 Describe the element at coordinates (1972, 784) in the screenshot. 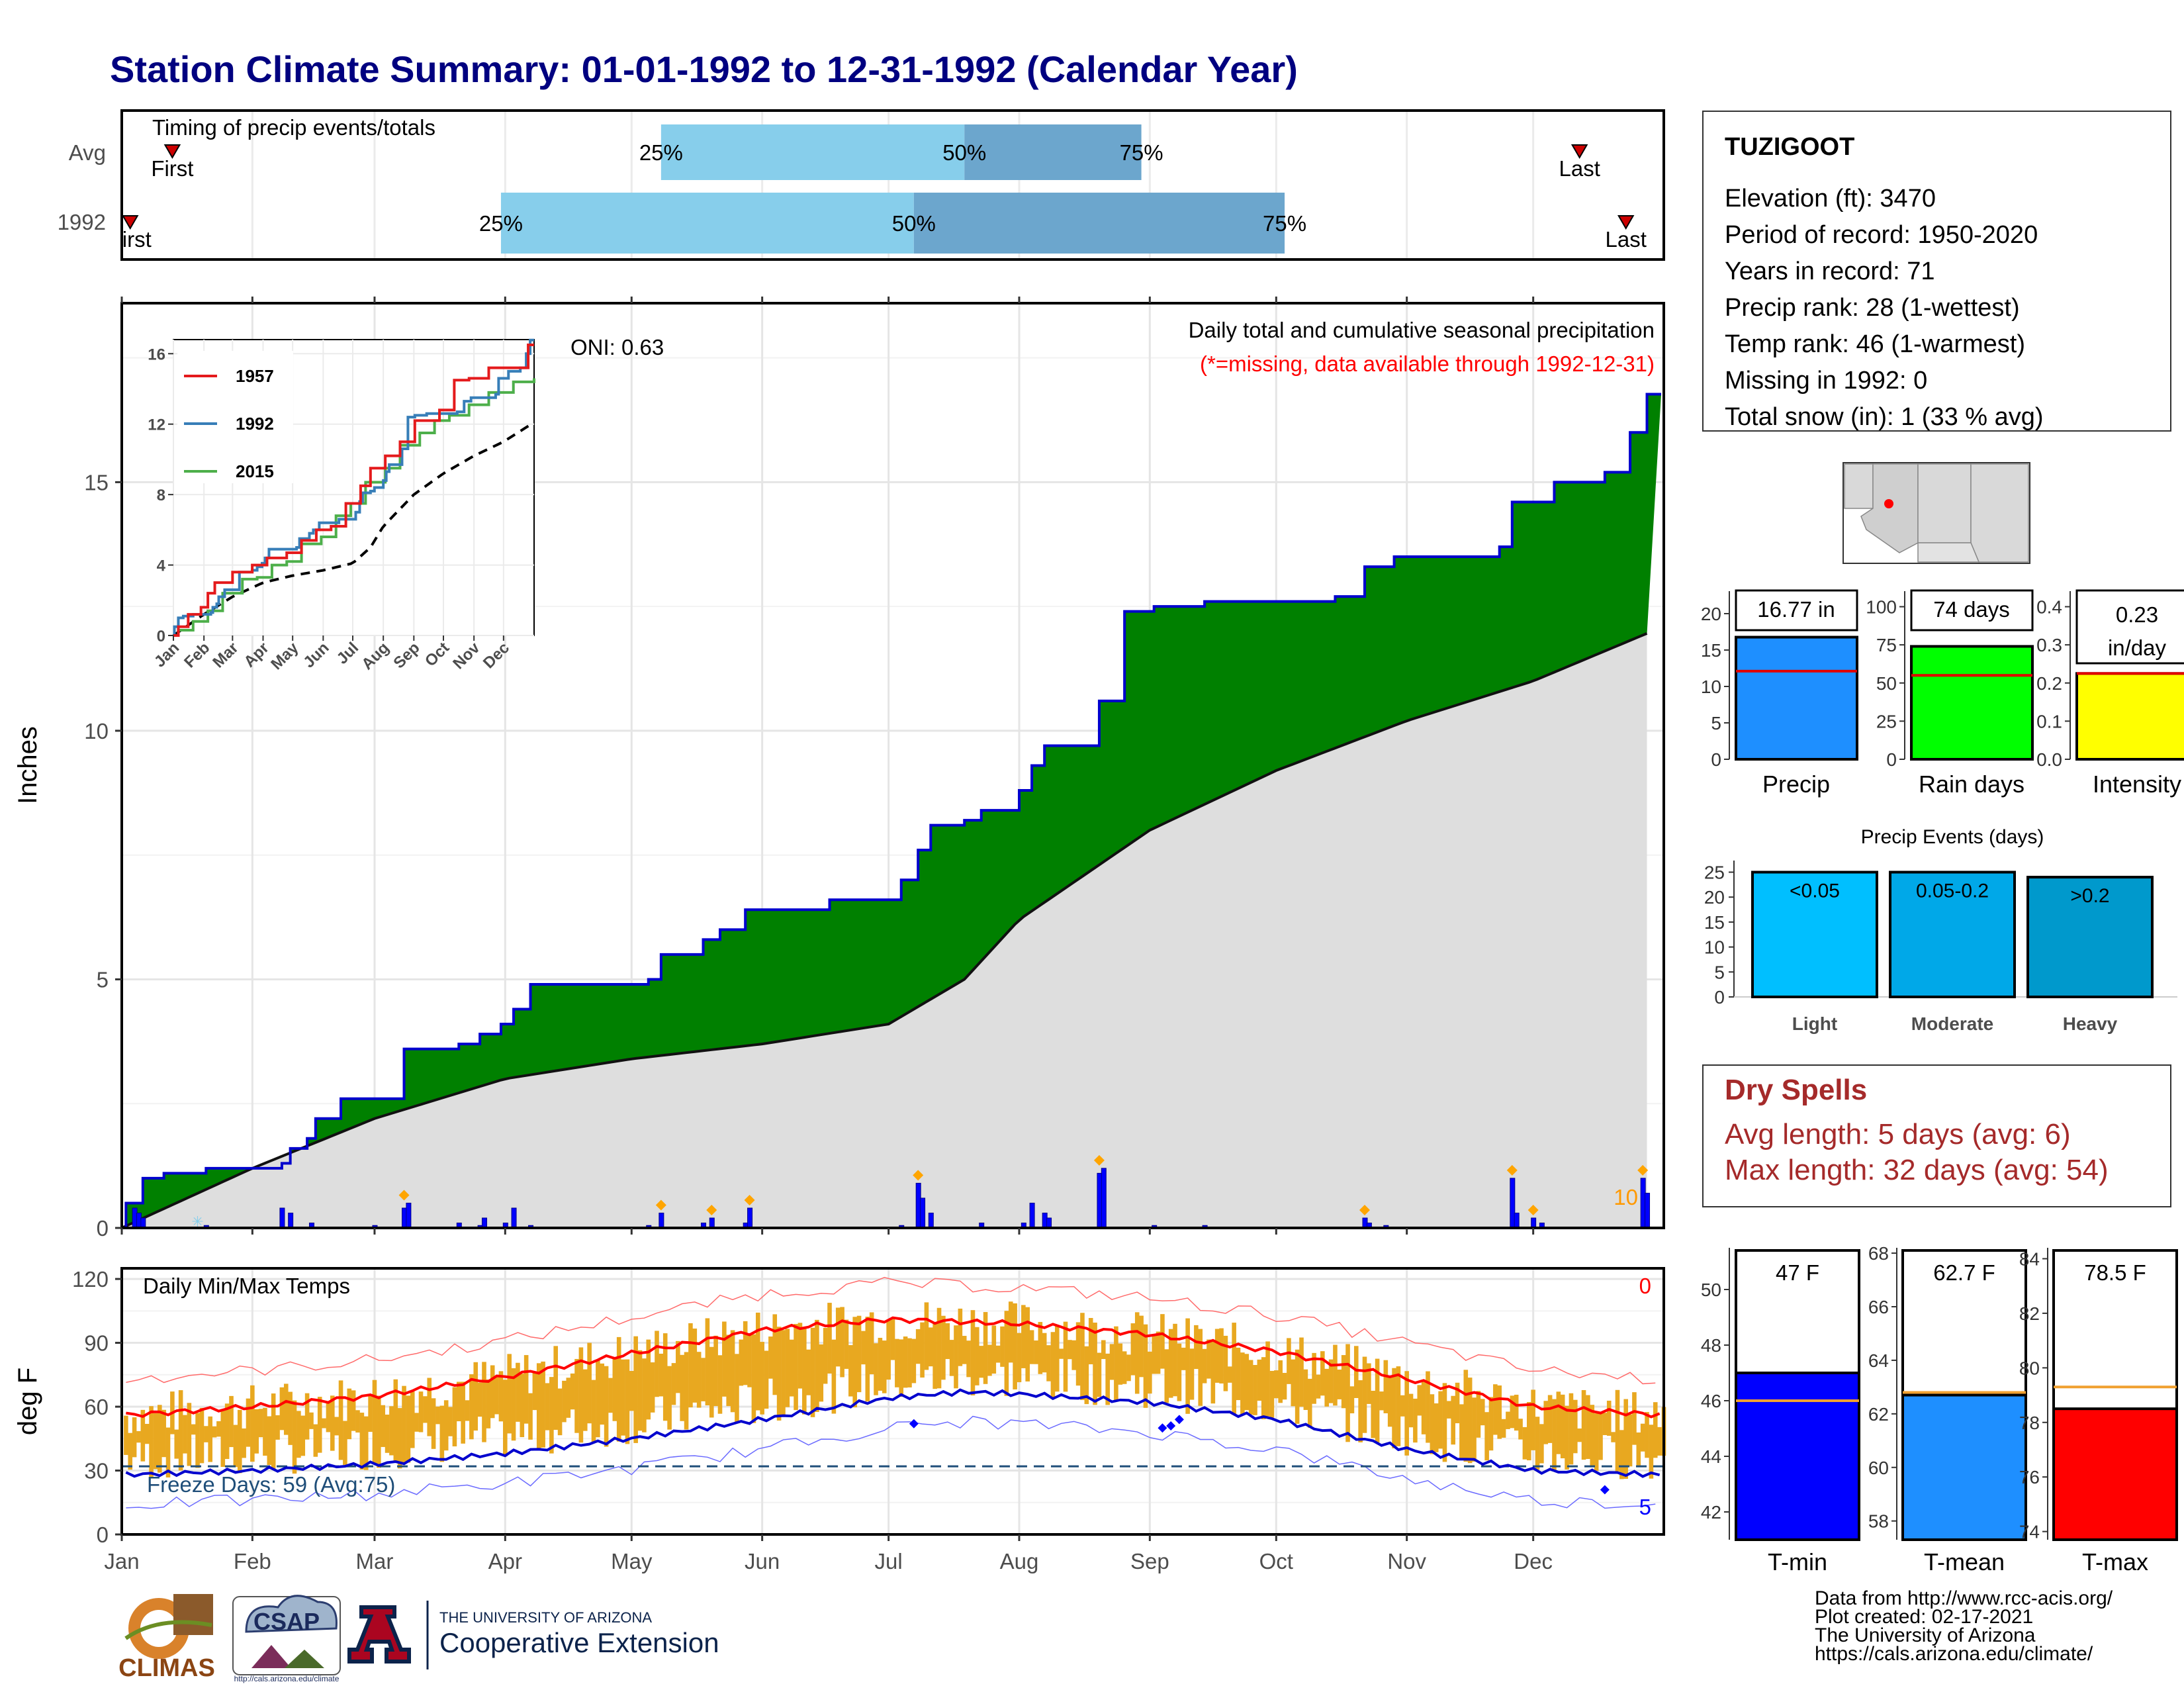

I see `mini-category-label: Rain days` at that location.